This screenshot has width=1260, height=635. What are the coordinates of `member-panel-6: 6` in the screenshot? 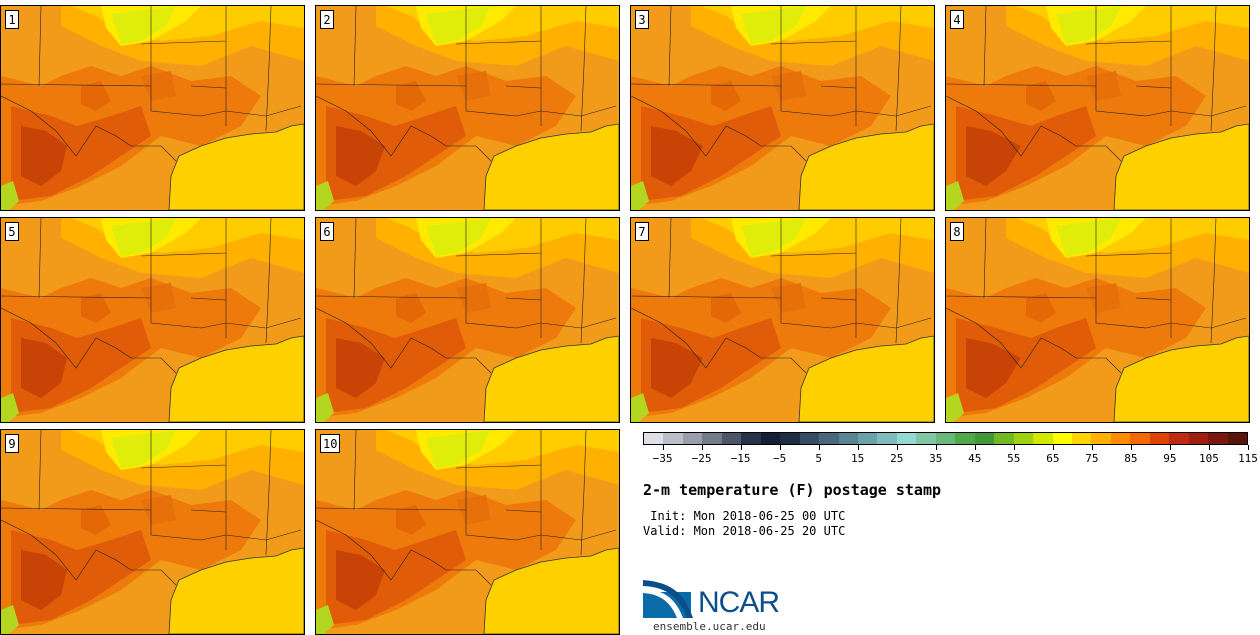 It's located at (467, 320).